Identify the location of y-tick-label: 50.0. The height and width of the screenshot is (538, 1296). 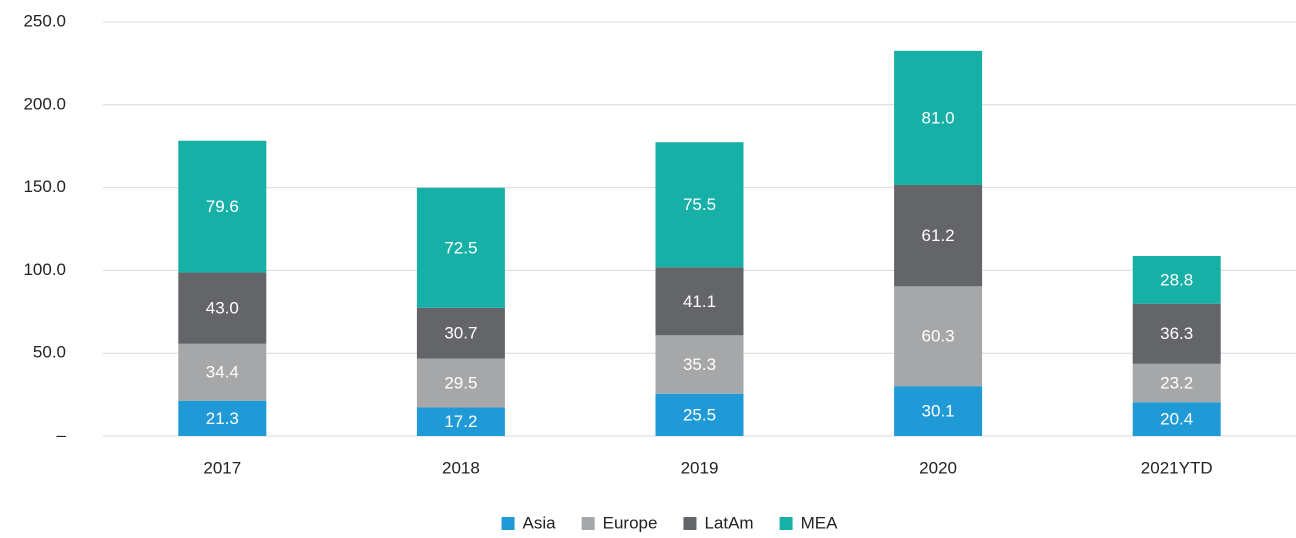
(49, 352).